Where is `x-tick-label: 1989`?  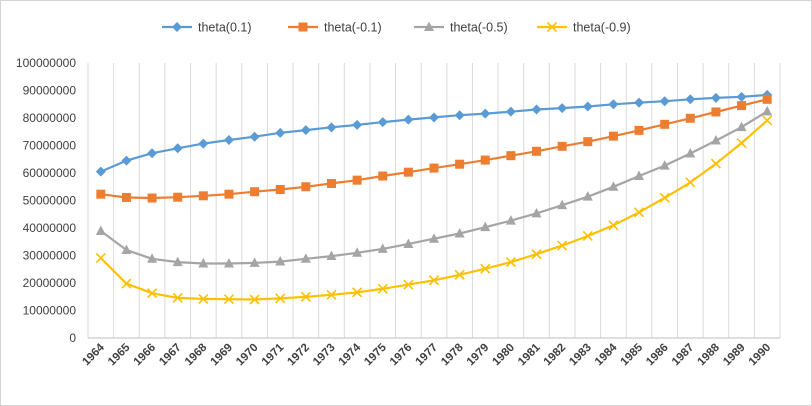 x-tick-label: 1989 is located at coordinates (734, 355).